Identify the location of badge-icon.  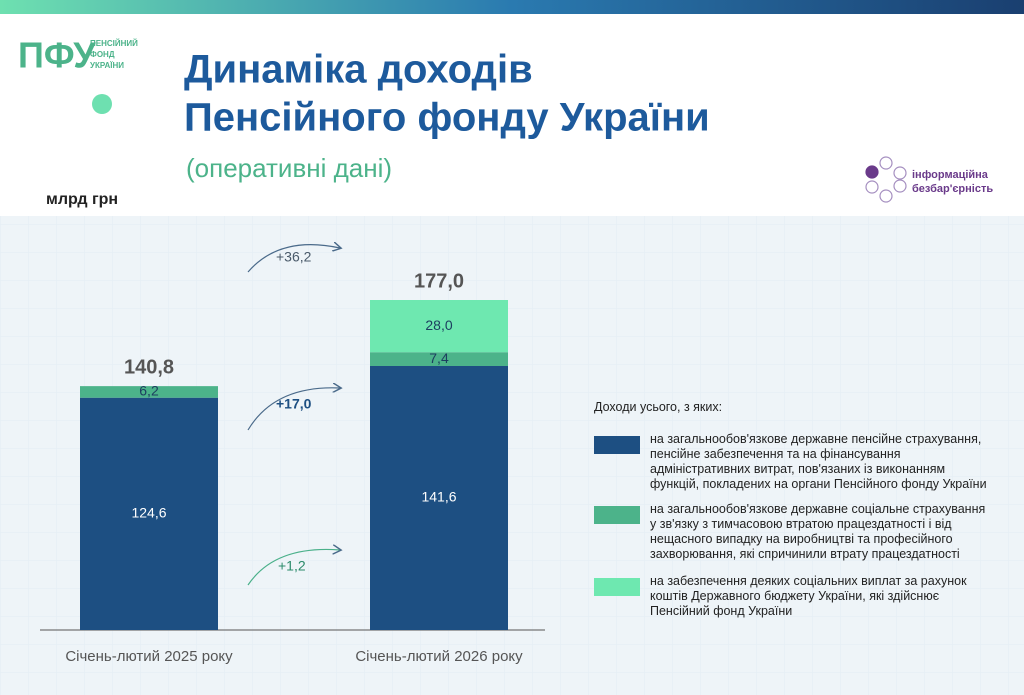
(886, 179).